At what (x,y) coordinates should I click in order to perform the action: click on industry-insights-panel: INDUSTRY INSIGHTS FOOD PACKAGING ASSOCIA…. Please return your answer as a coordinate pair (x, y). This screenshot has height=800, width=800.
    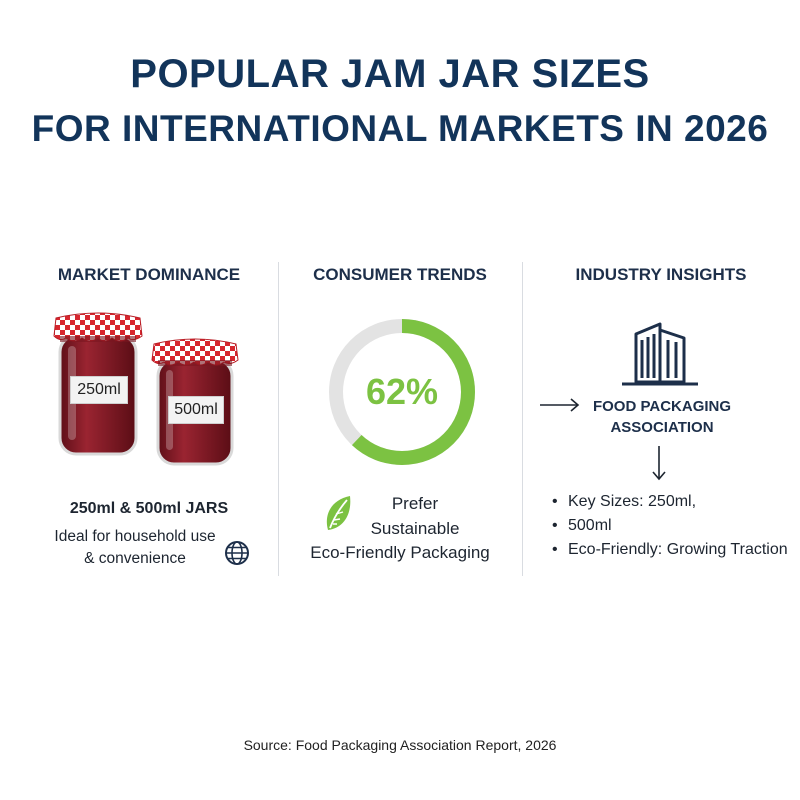
    Looking at the image, I should click on (661, 421).